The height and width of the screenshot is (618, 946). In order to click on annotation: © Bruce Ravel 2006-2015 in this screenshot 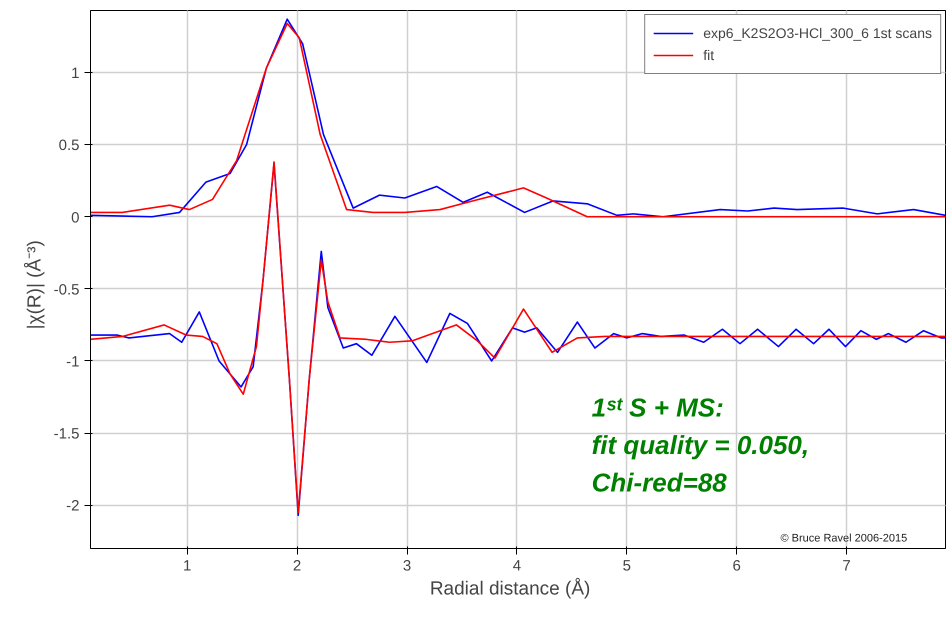, I will do `click(844, 538)`.